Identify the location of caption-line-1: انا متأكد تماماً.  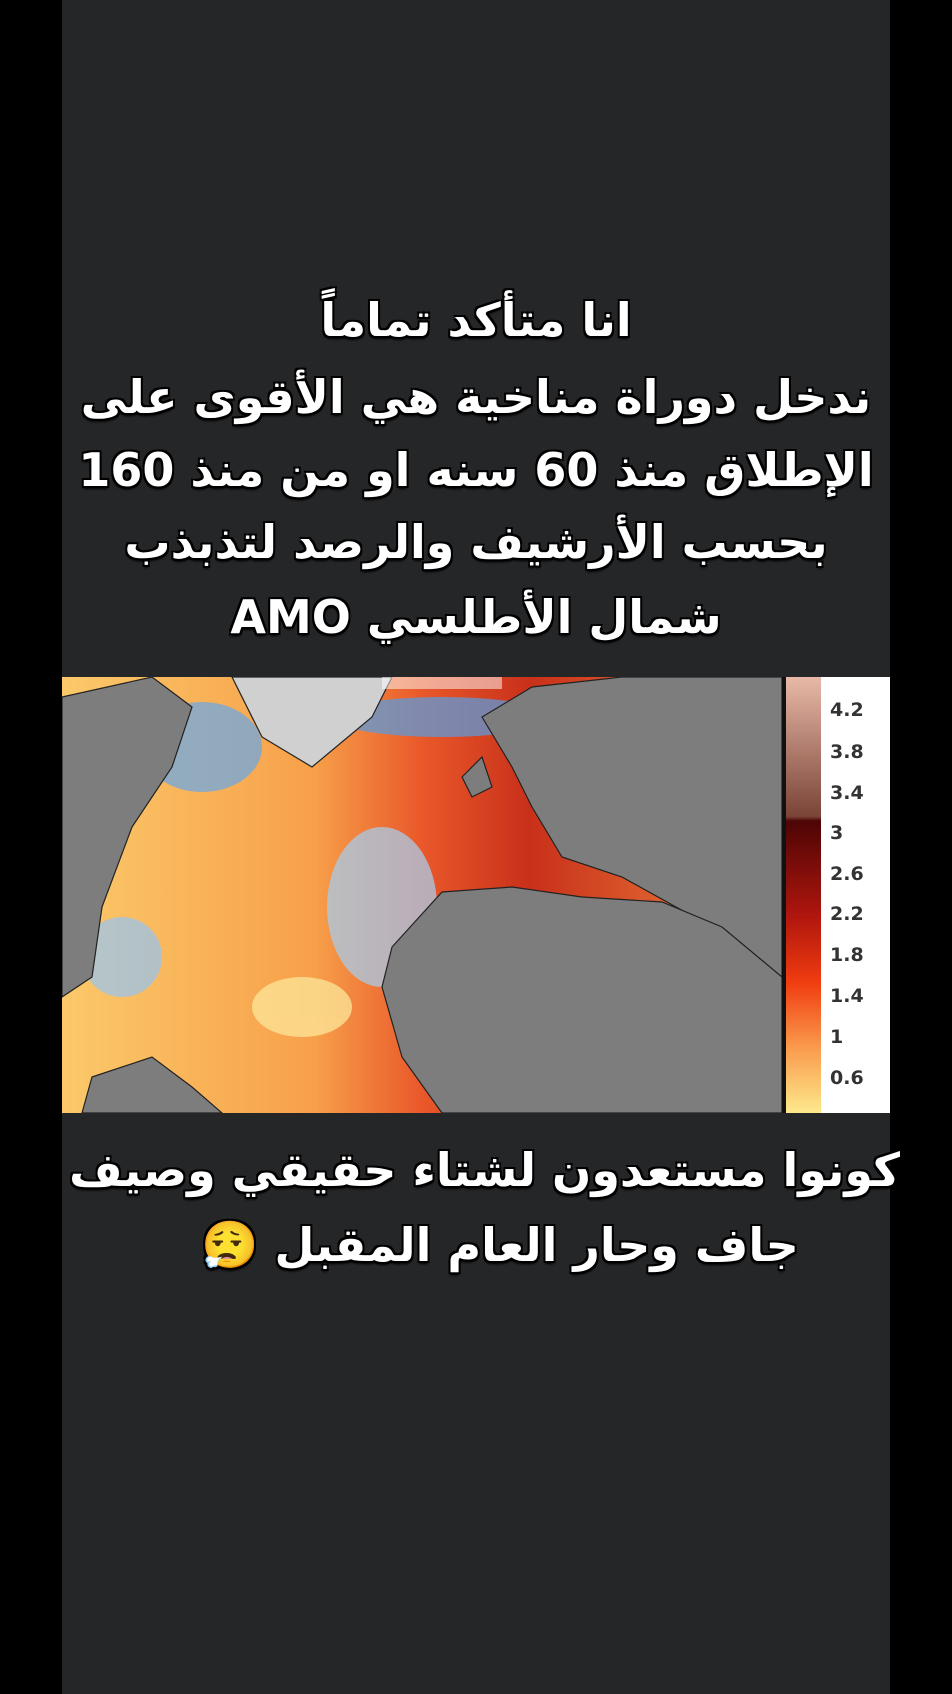
(476, 320).